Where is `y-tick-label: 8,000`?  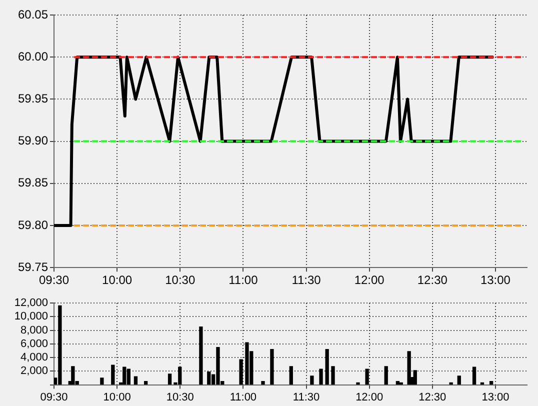 y-tick-label: 8,000 is located at coordinates (34, 330).